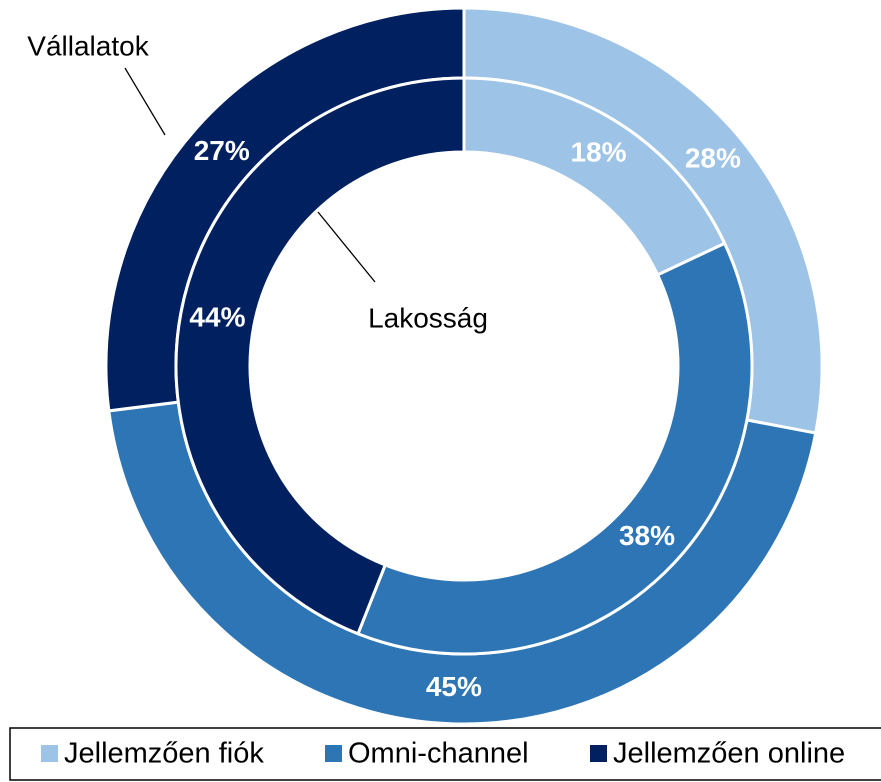 The image size is (881, 782). What do you see at coordinates (222, 150) in the screenshot?
I see `data-label: 27%` at bounding box center [222, 150].